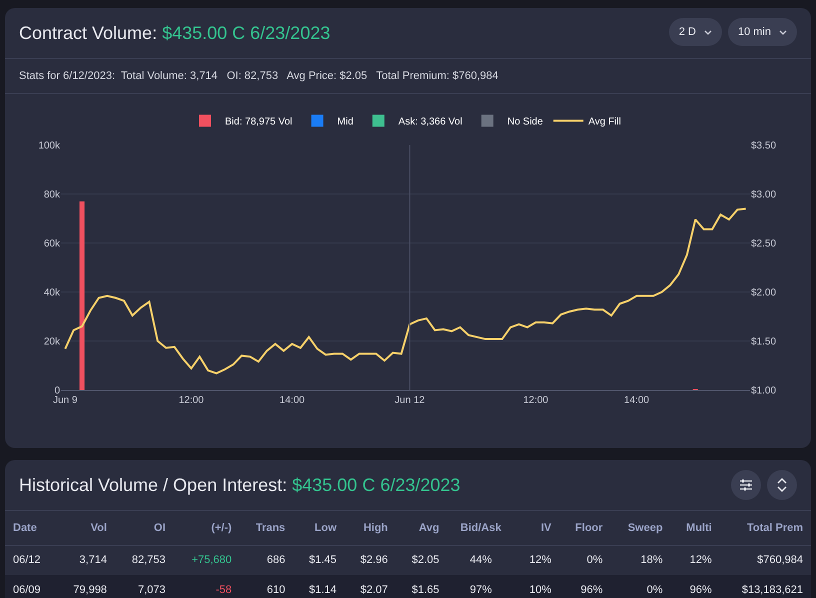 The width and height of the screenshot is (816, 598). Describe the element at coordinates (481, 590) in the screenshot. I see `text: 97%` at that location.